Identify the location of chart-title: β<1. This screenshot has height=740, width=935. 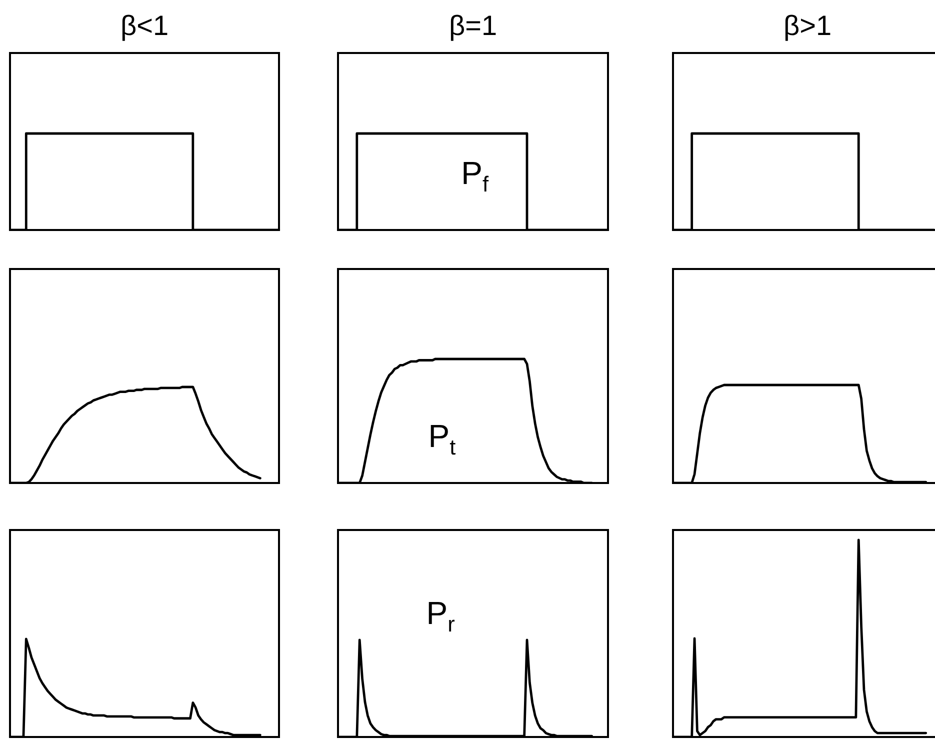
(144, 25).